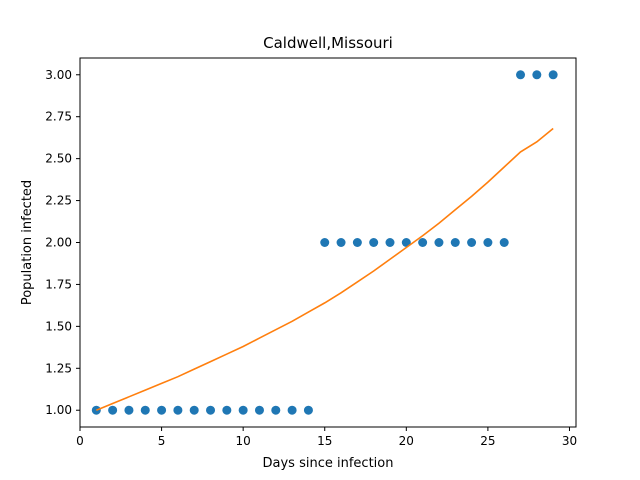 Image resolution: width=640 pixels, height=480 pixels. I want to click on y-tick-label: 3.00, so click(58, 75).